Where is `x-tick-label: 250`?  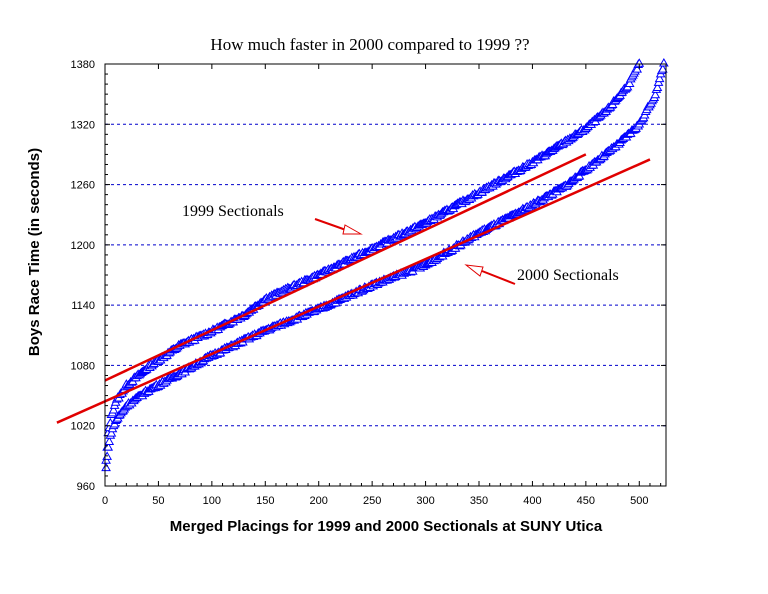
x-tick-label: 250 is located at coordinates (372, 501).